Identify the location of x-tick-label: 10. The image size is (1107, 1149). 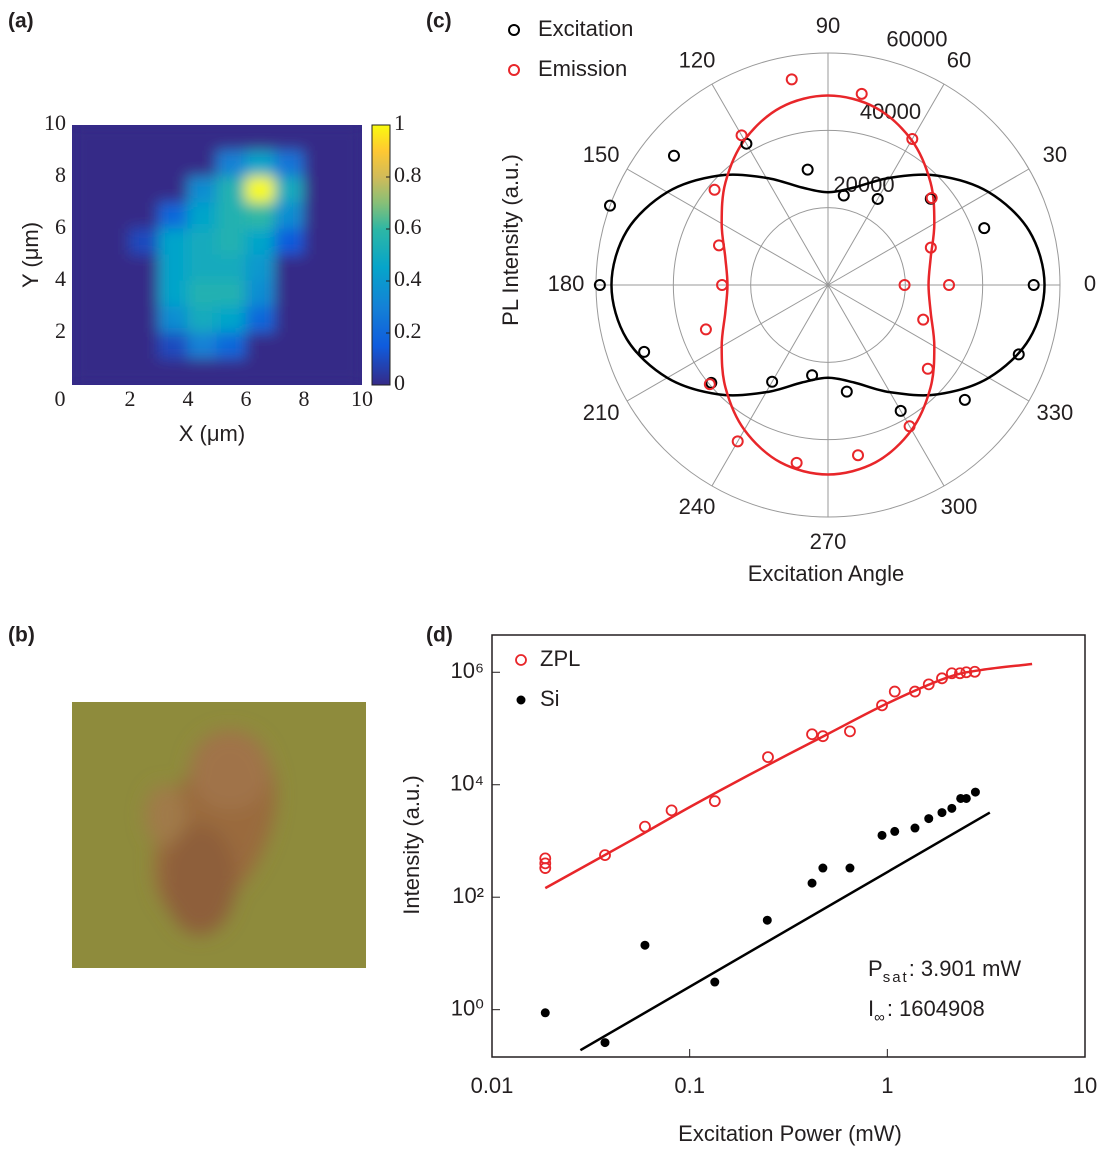
(362, 398).